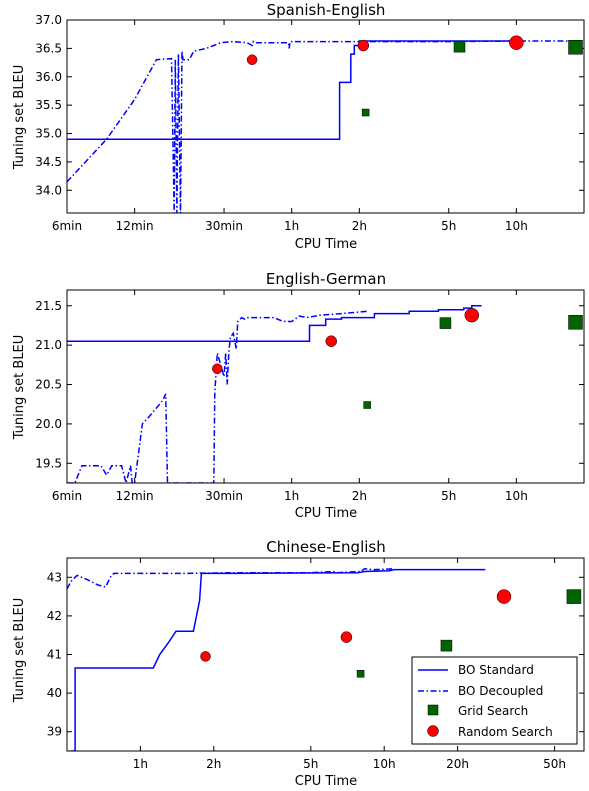 The height and width of the screenshot is (791, 589). Describe the element at coordinates (48, 48) in the screenshot. I see `y-tick-label: 36.5` at that location.